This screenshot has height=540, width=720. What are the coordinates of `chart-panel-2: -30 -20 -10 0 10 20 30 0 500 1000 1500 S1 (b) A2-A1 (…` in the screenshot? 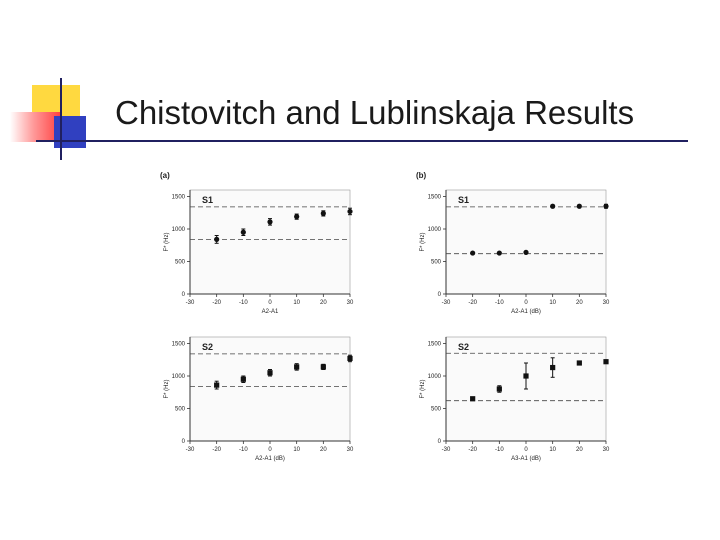 It's located at (513, 243).